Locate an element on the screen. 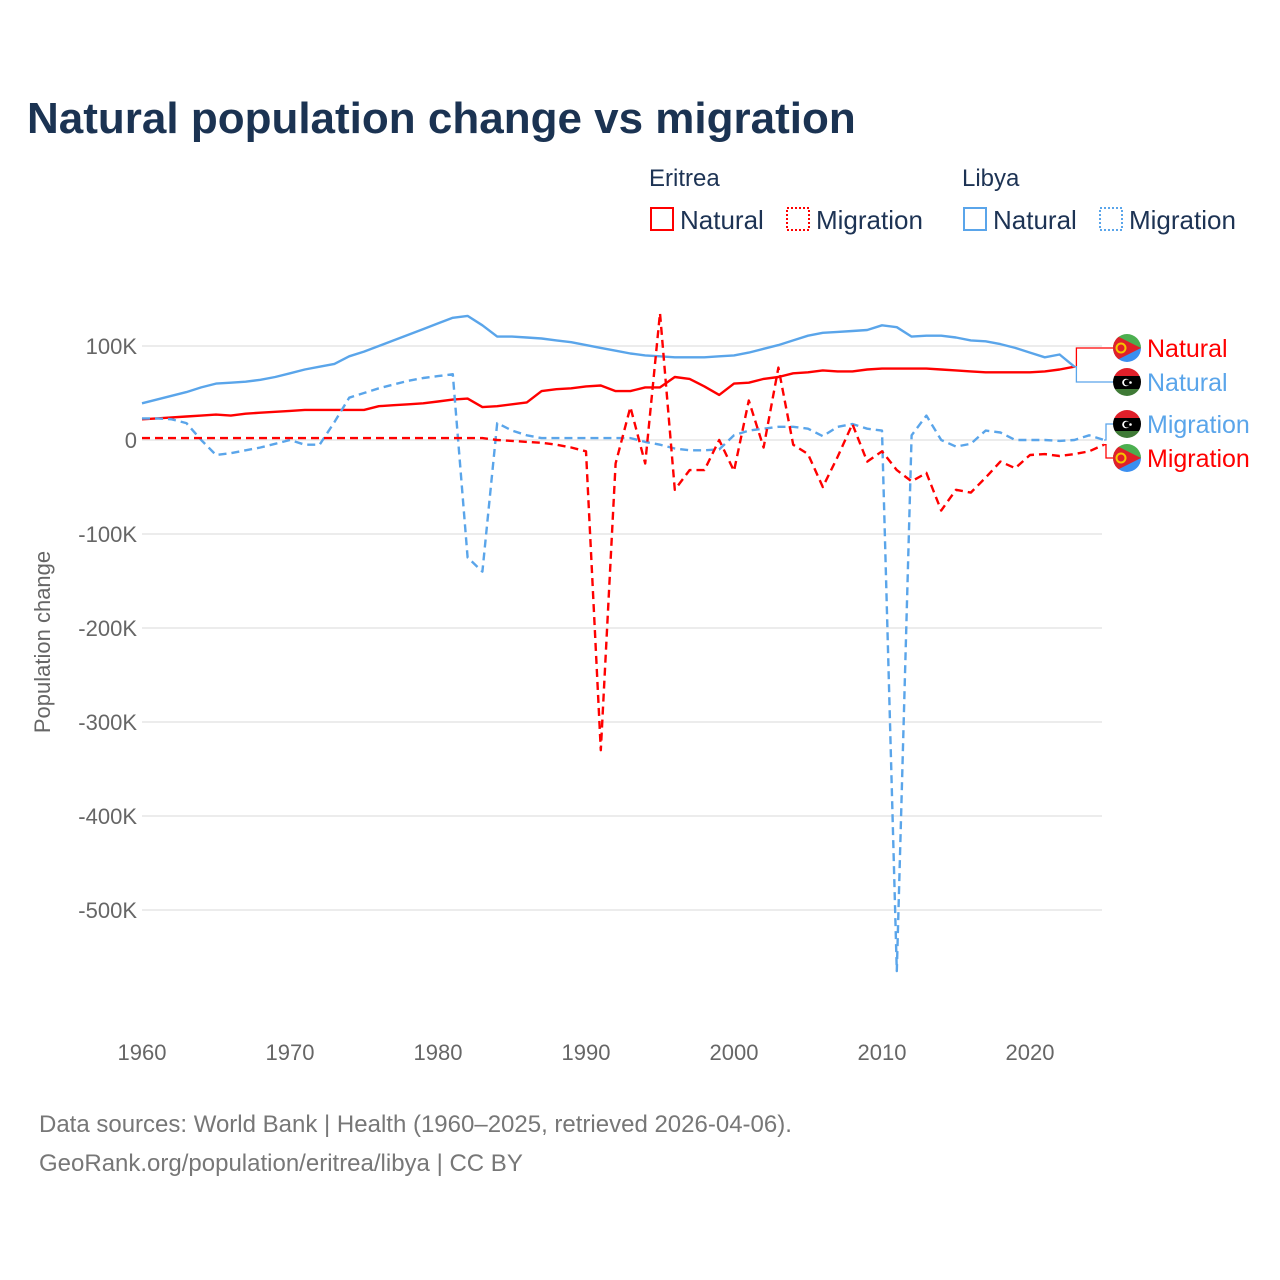  y-tick-label: -400K is located at coordinates (107, 816).